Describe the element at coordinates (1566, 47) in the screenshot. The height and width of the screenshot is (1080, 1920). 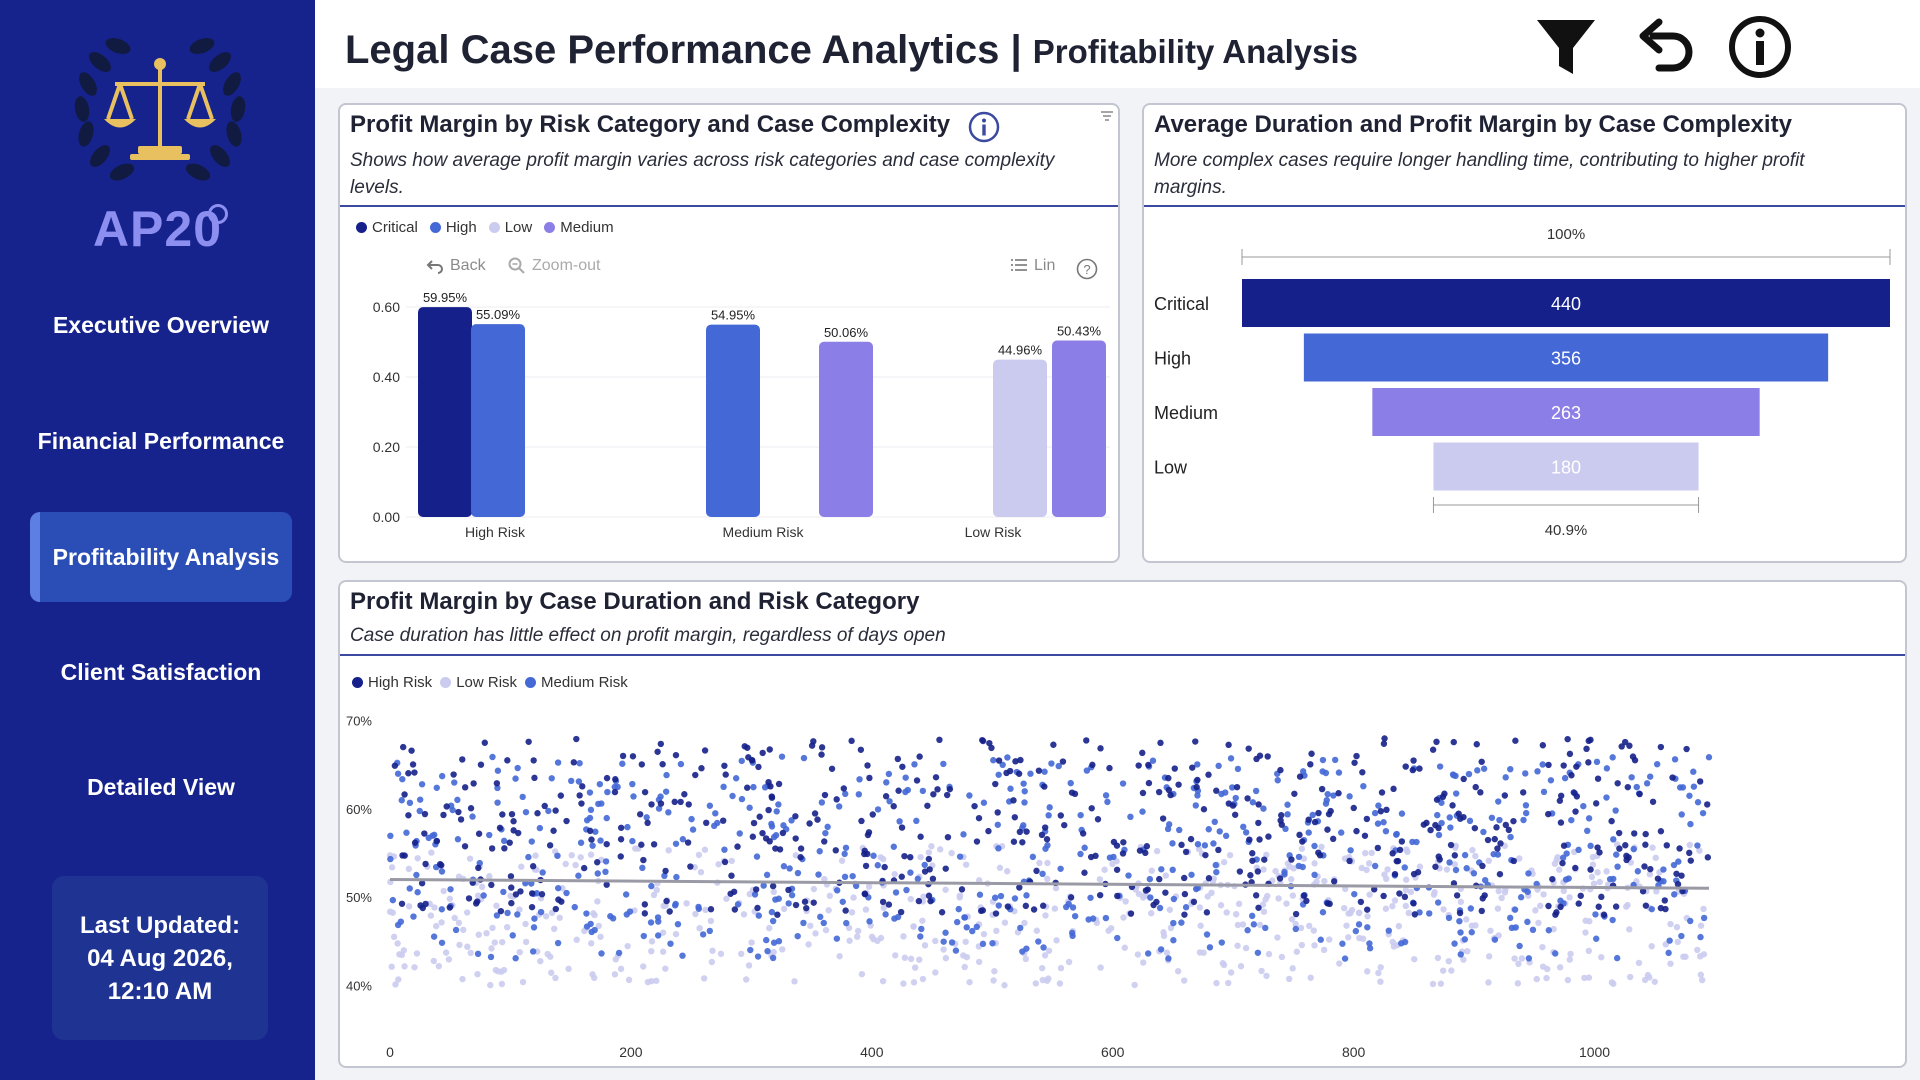
I see `filter-icon` at that location.